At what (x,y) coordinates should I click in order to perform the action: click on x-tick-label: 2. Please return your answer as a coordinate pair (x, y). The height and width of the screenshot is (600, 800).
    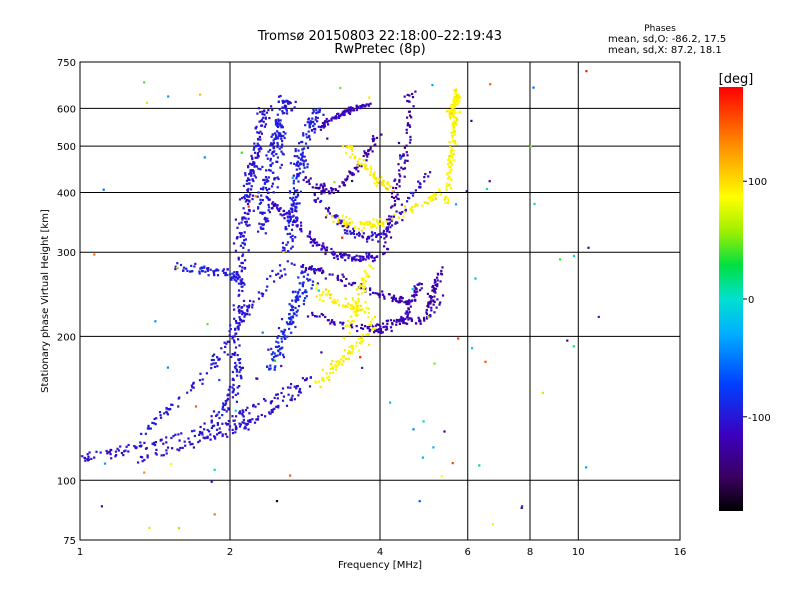
    Looking at the image, I should click on (230, 552).